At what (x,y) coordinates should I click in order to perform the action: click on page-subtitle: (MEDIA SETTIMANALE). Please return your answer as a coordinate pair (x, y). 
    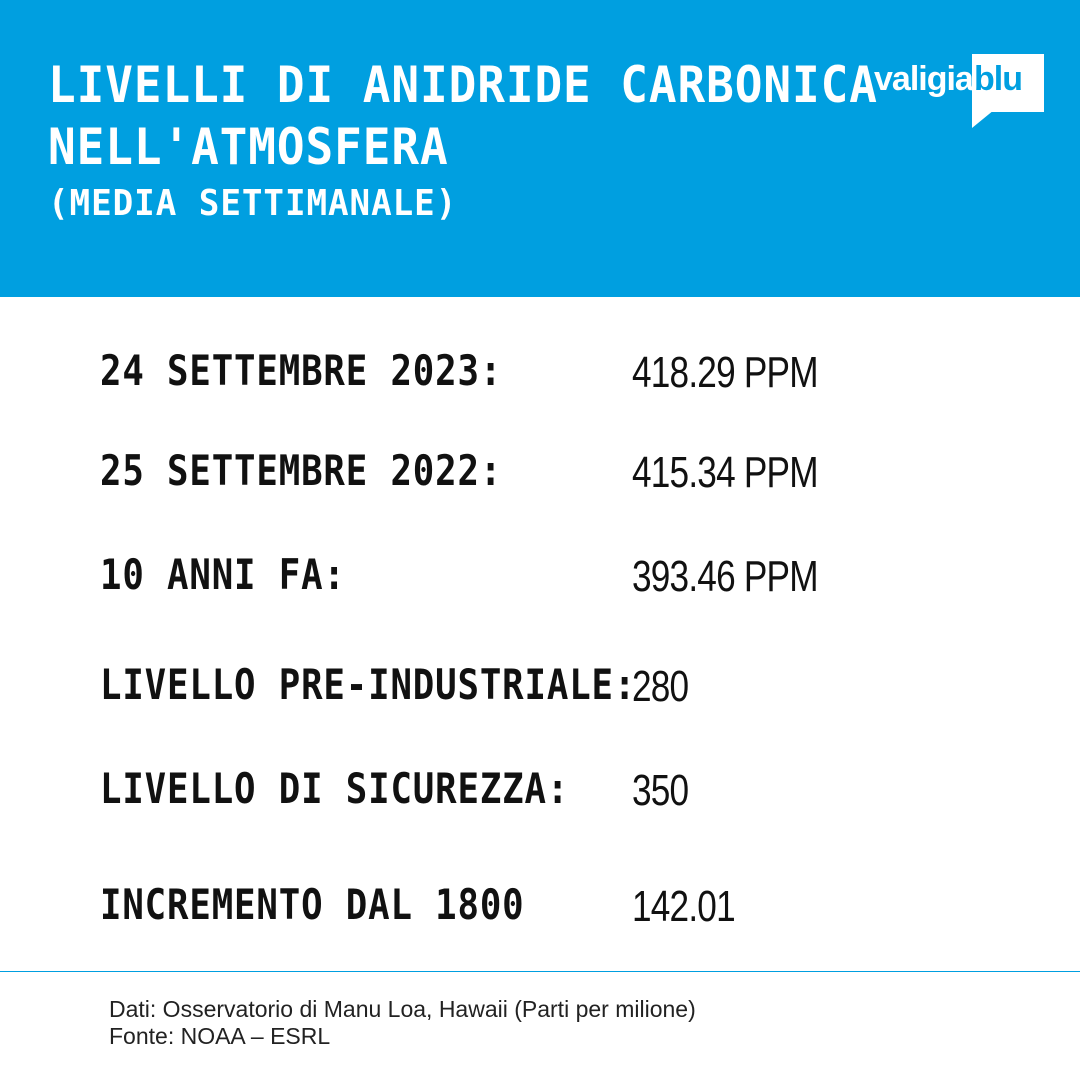
    Looking at the image, I should click on (253, 203).